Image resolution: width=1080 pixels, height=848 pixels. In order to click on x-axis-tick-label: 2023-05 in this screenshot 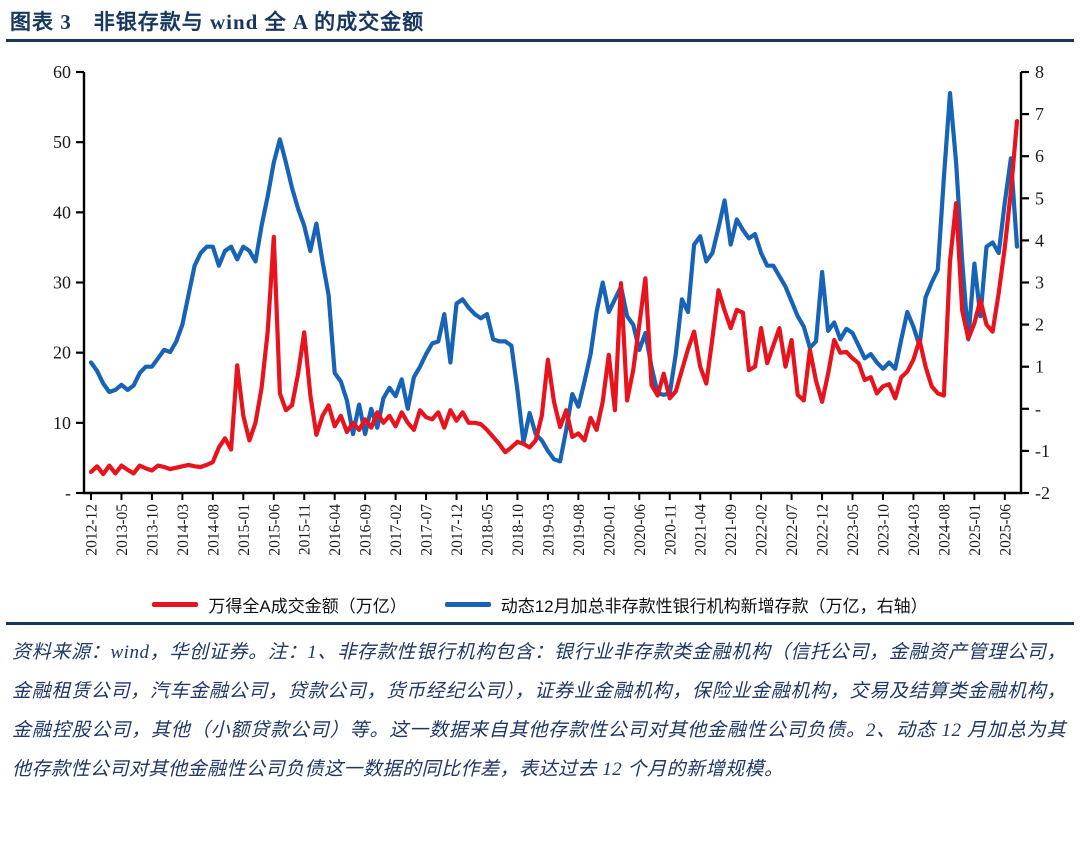, I will do `click(853, 530)`.